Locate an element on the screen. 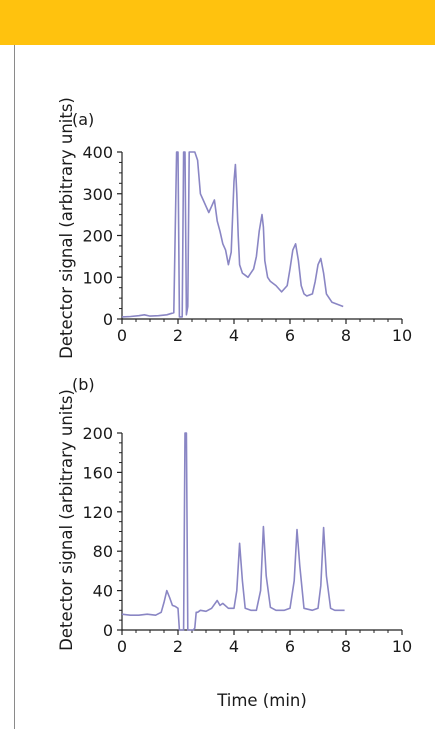 The image size is (435, 729). panel-b-xlabel: Time (min) is located at coordinates (261, 700).